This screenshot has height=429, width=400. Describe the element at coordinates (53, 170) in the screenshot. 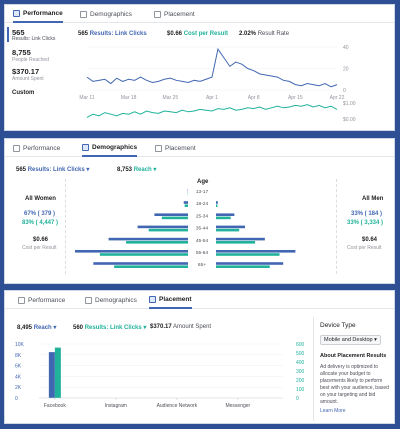

I see `results-metric-select: 565 Results: Link Clicks ▾` at that location.